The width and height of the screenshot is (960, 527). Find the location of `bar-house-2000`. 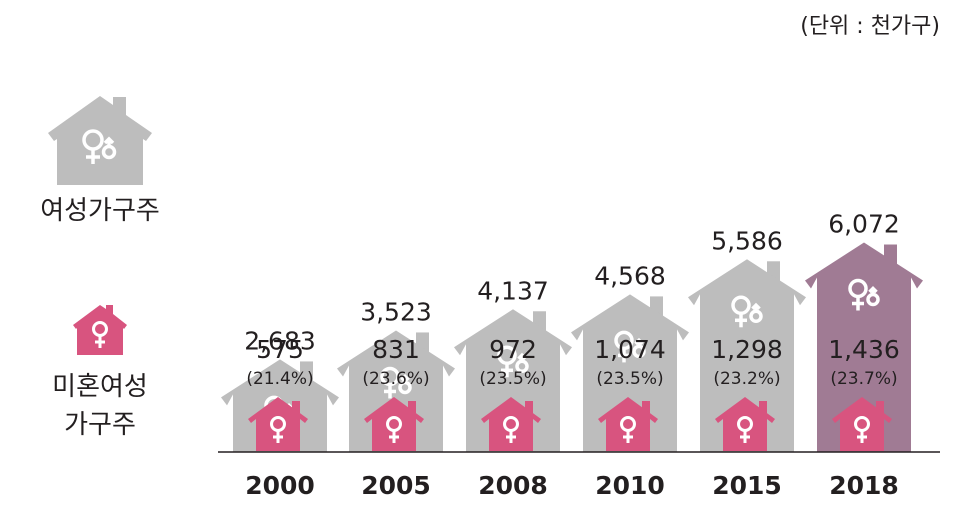

bar-house-2000 is located at coordinates (280, 405).